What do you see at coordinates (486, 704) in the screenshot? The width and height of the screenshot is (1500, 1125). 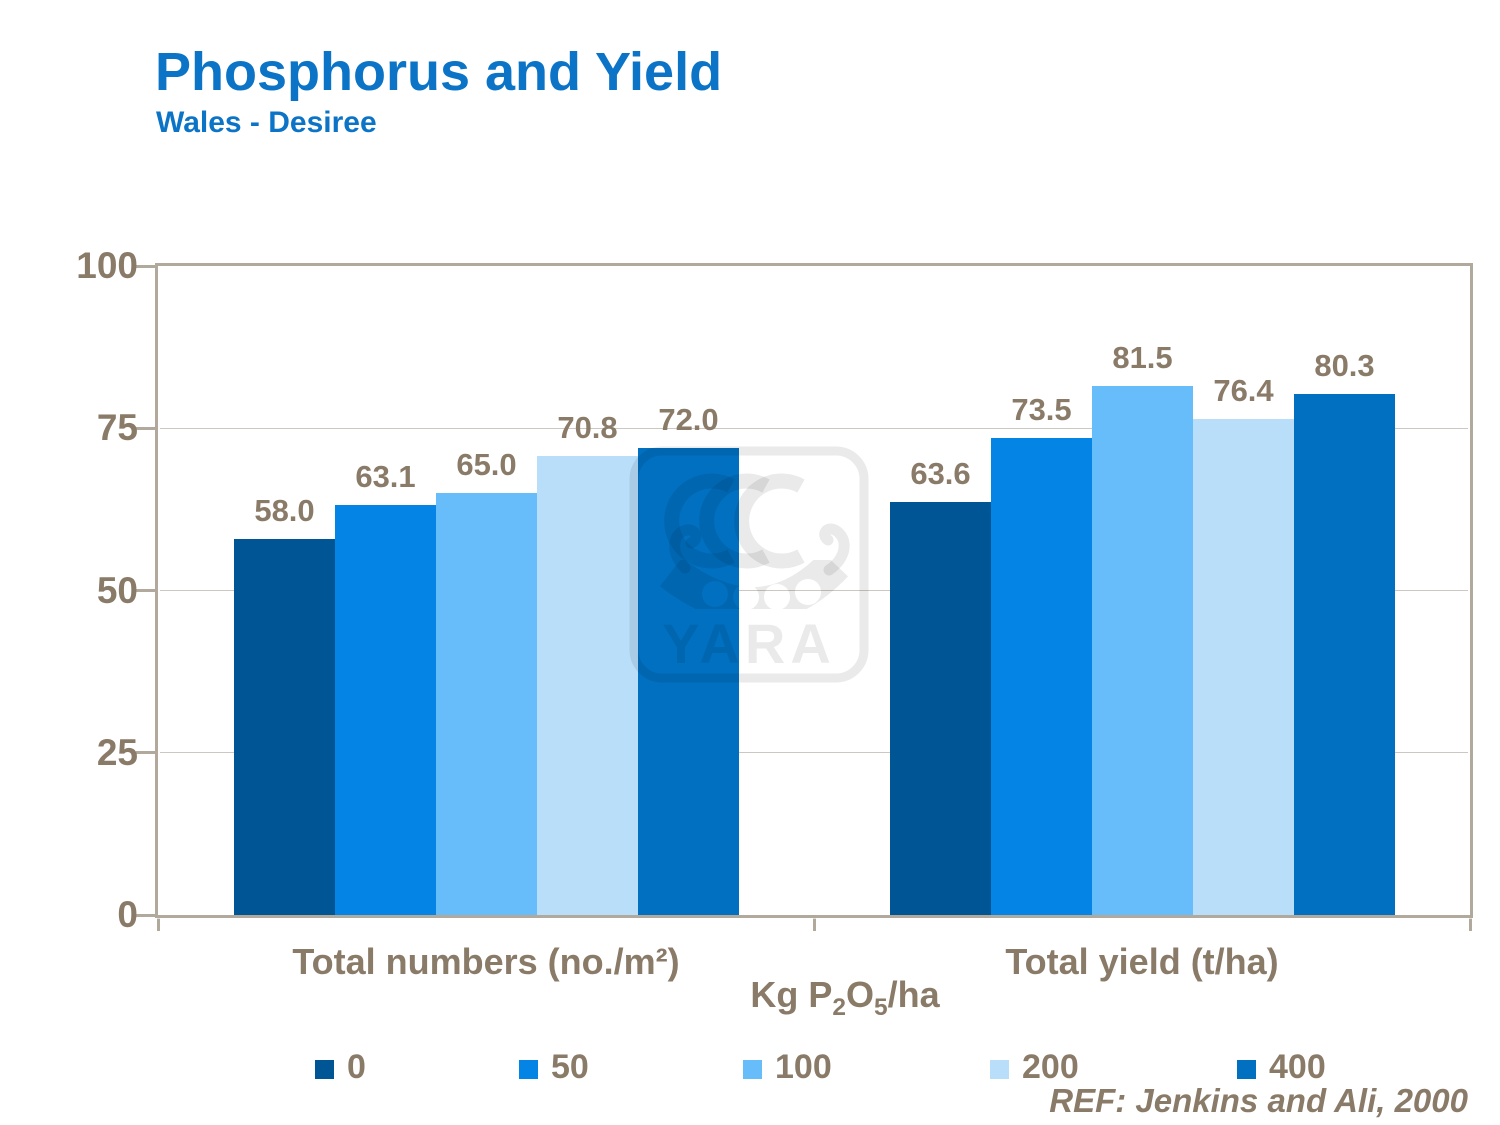 I see `bar-100-numbers` at bounding box center [486, 704].